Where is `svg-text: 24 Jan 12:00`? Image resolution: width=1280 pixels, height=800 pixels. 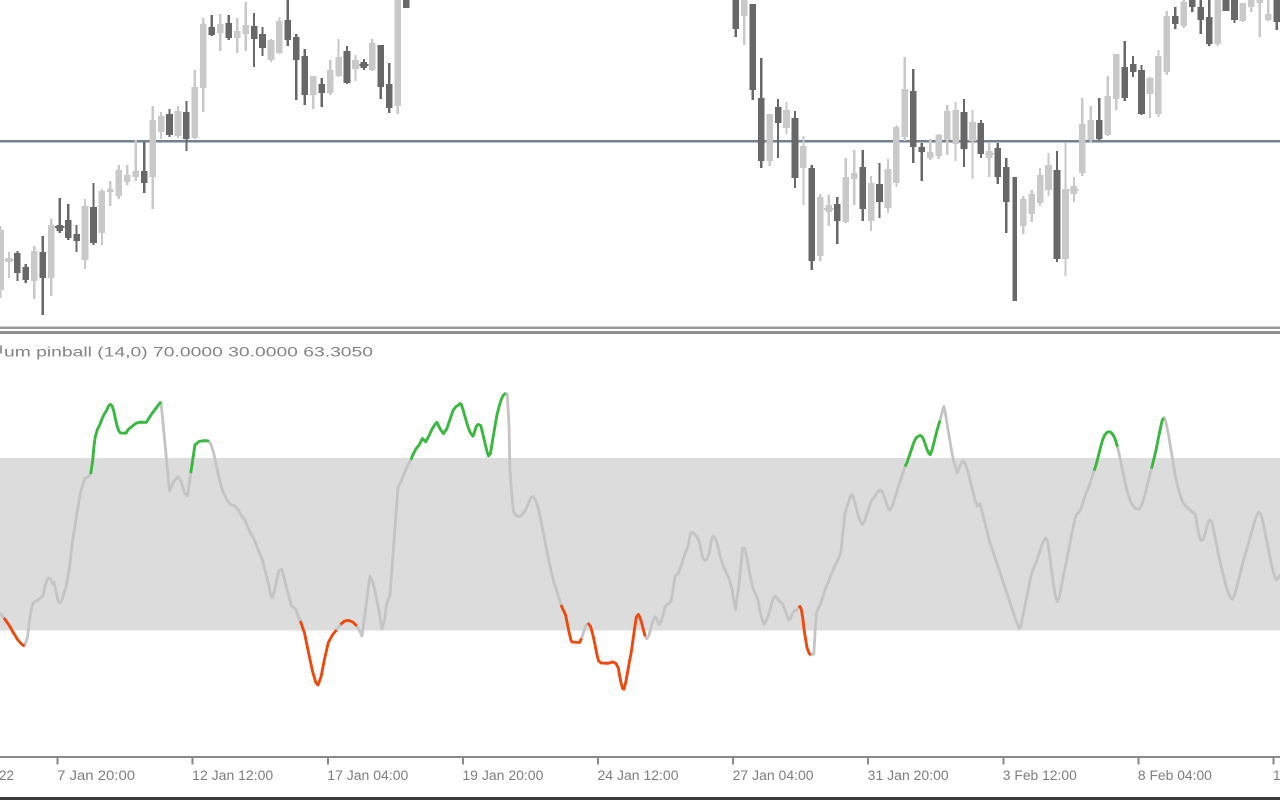 svg-text: 24 Jan 12:00 is located at coordinates (638, 775).